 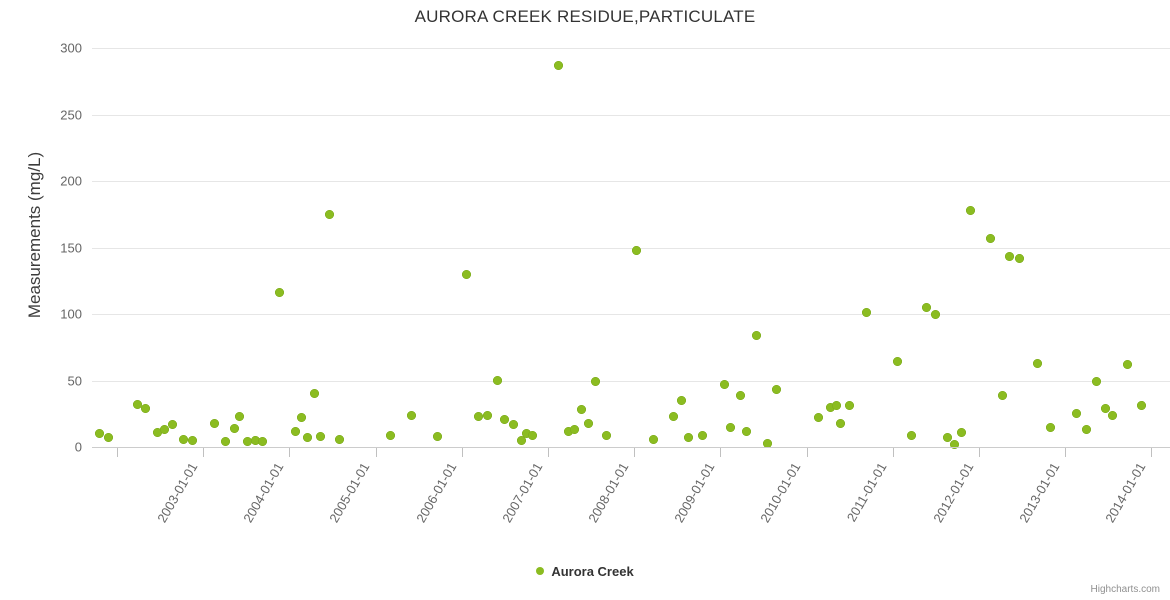 What do you see at coordinates (592, 572) in the screenshot?
I see `legend-item-label: Aurora Creek` at bounding box center [592, 572].